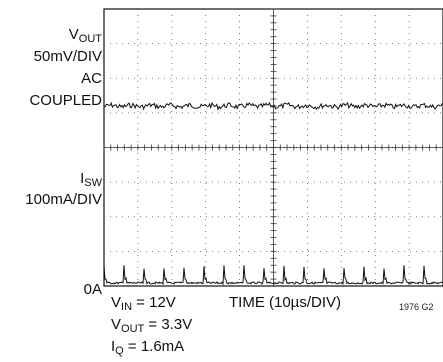  What do you see at coordinates (113, 346) in the screenshot?
I see `iq-name: I` at bounding box center [113, 346].